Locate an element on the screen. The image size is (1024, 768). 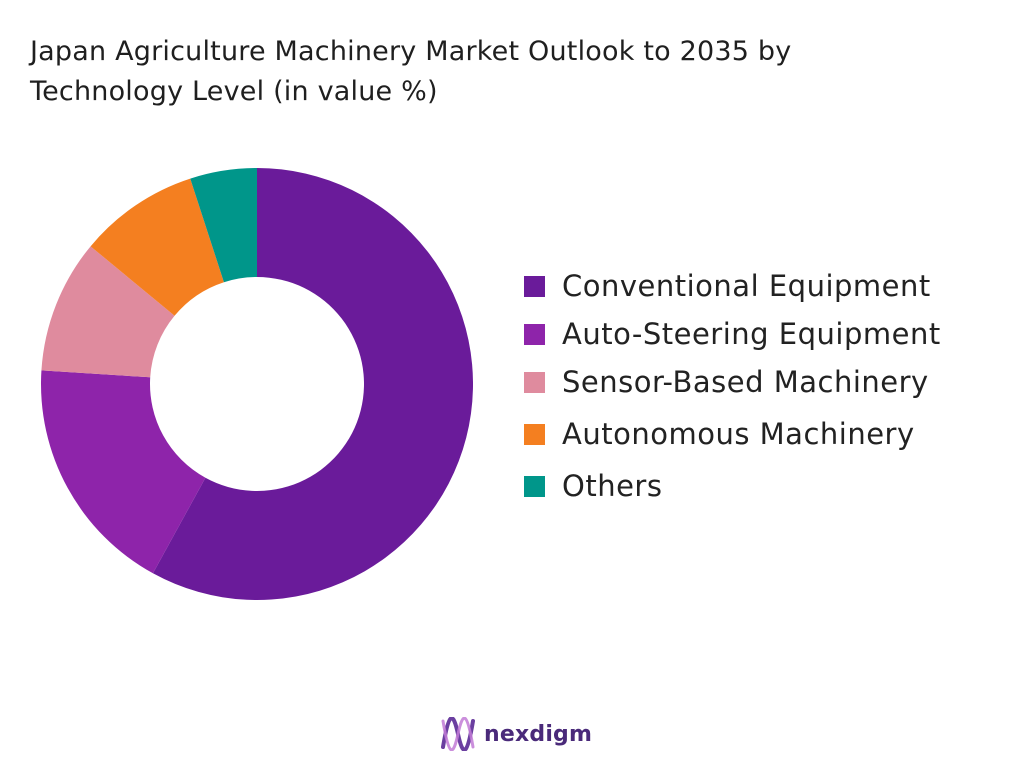
legend-label: Auto-Steering Equipment is located at coordinates (751, 334).